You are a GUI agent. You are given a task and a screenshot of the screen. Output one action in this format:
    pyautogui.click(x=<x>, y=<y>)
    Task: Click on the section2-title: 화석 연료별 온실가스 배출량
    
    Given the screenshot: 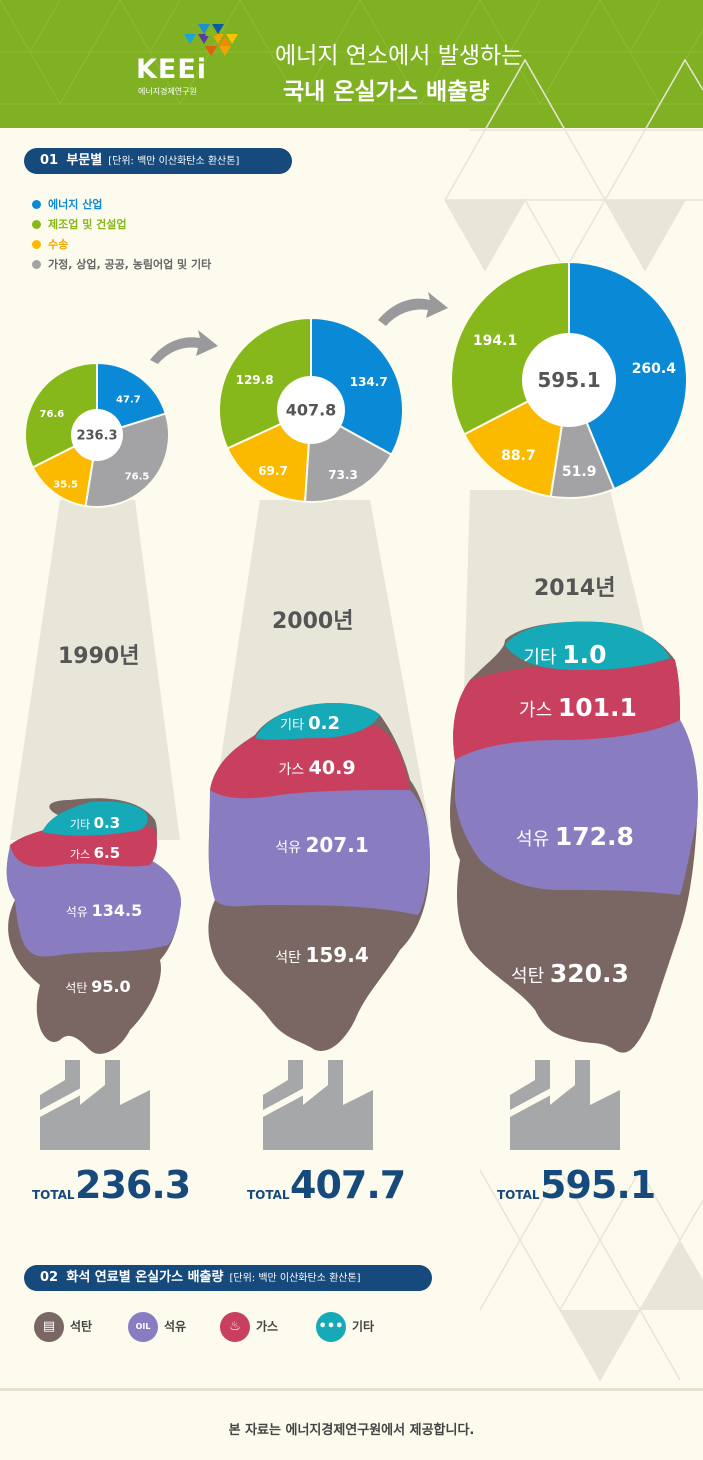 What is the action you would take?
    pyautogui.click(x=145, y=1277)
    